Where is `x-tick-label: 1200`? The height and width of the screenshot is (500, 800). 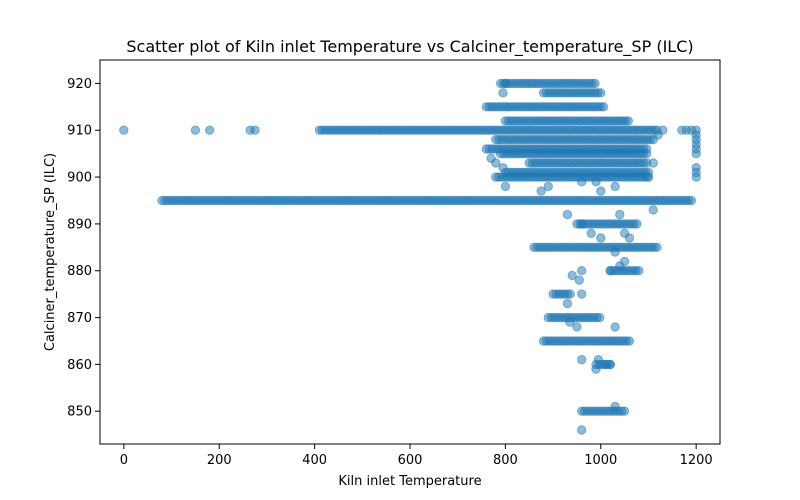
x-tick-label: 1200 is located at coordinates (696, 460).